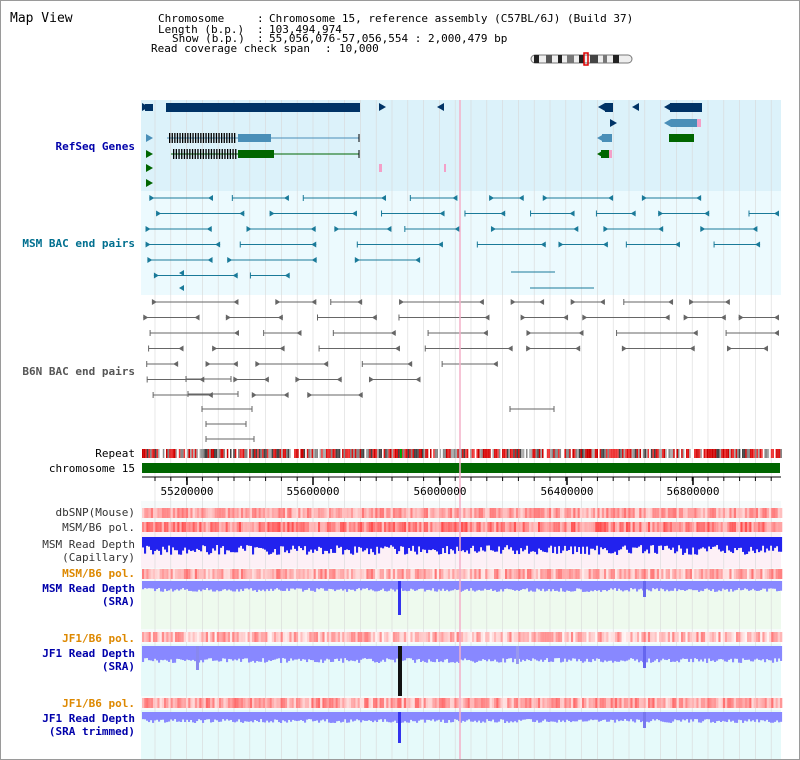  What do you see at coordinates (98, 703) in the screenshot?
I see `jf1-pol2-label: JF1/B6 pol.` at bounding box center [98, 703].